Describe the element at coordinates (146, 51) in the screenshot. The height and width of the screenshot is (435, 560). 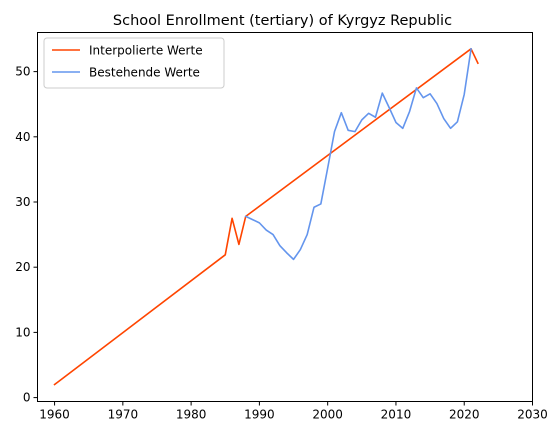
I see `legend-label: Interpolierte Werte` at that location.